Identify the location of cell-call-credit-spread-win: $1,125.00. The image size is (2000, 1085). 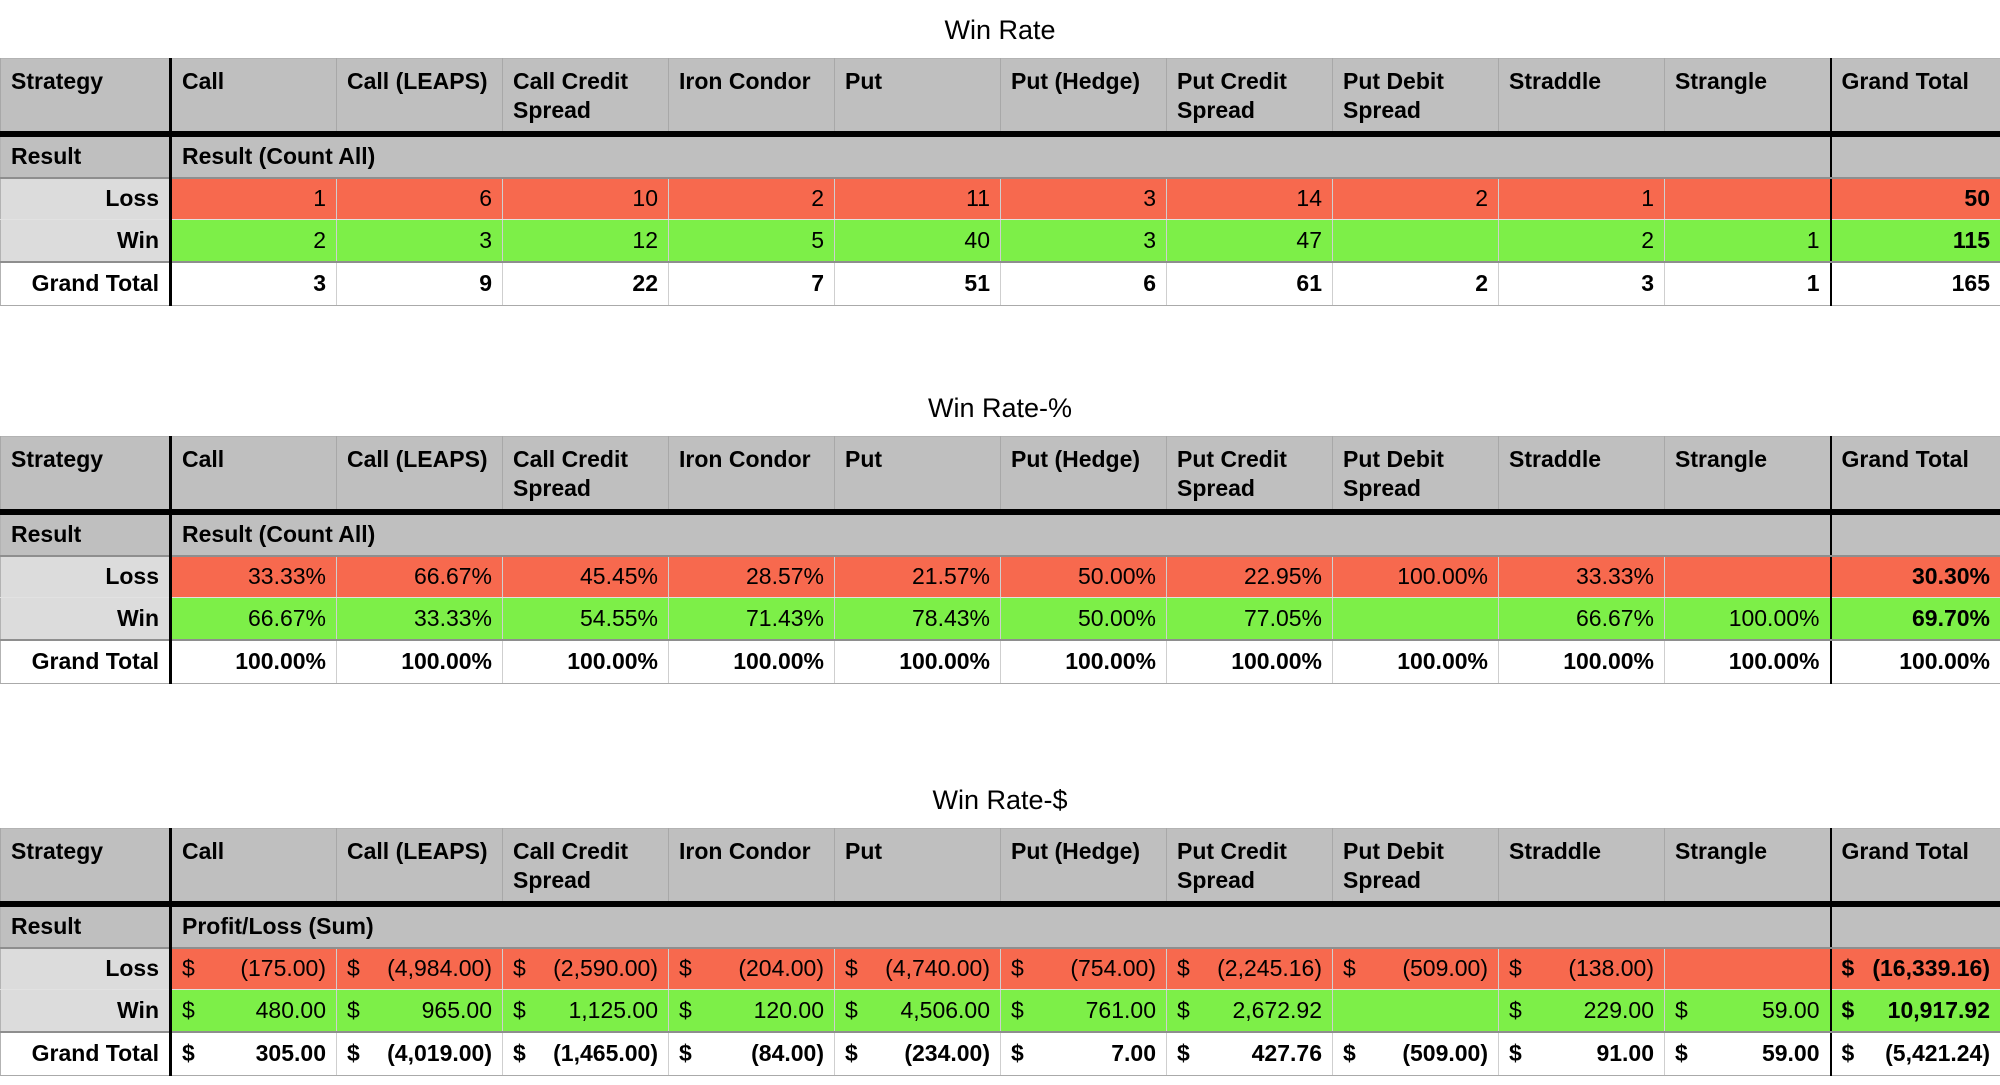
(586, 1011).